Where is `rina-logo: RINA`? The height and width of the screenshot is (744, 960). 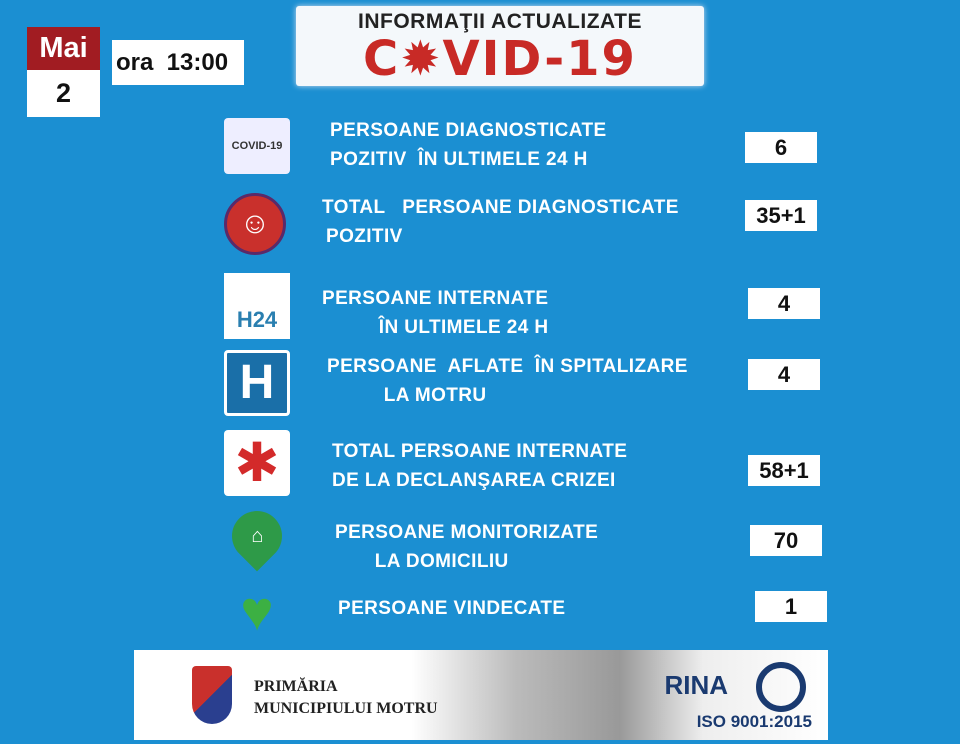 rina-logo: RINA is located at coordinates (696, 685).